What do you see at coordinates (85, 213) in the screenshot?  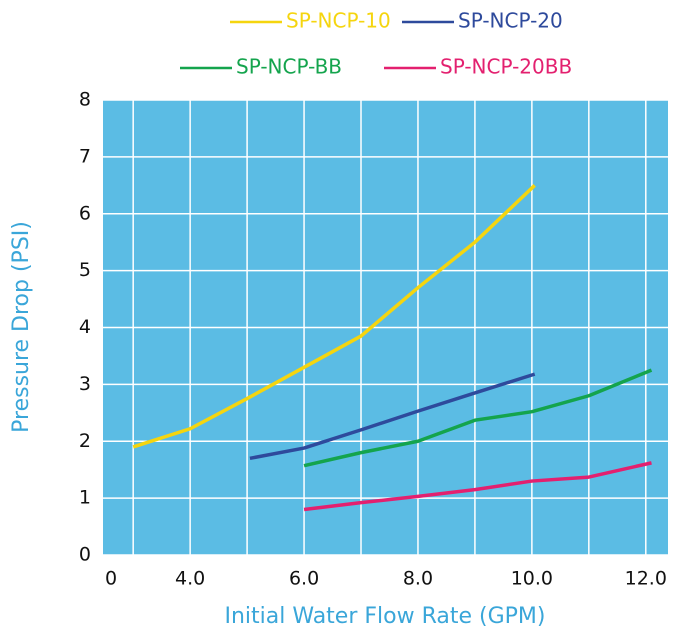 I see `y-tick-label: 6` at bounding box center [85, 213].